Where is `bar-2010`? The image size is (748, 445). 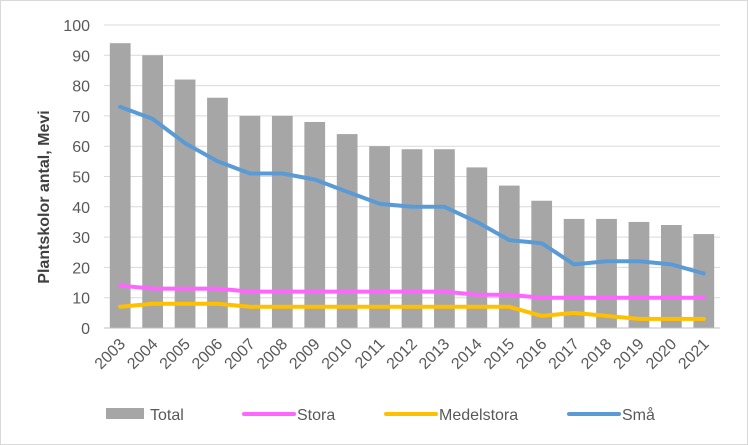 bar-2010 is located at coordinates (347, 231).